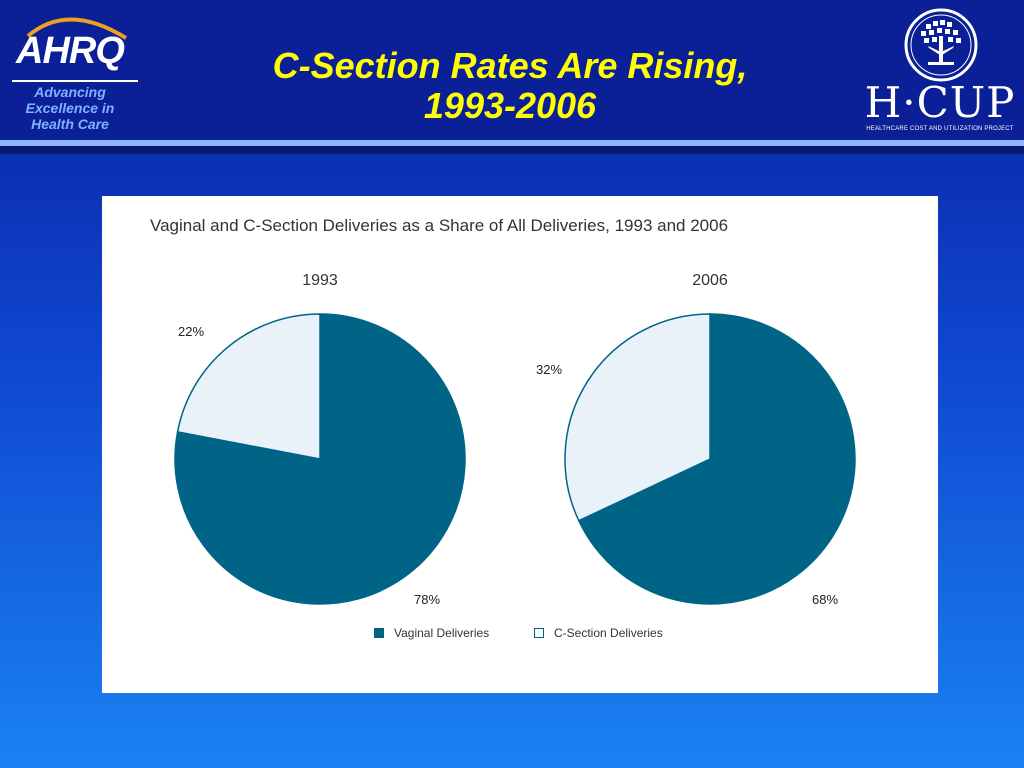 The height and width of the screenshot is (768, 1024). Describe the element at coordinates (379, 633) in the screenshot. I see `legend-swatch-vaginal` at that location.